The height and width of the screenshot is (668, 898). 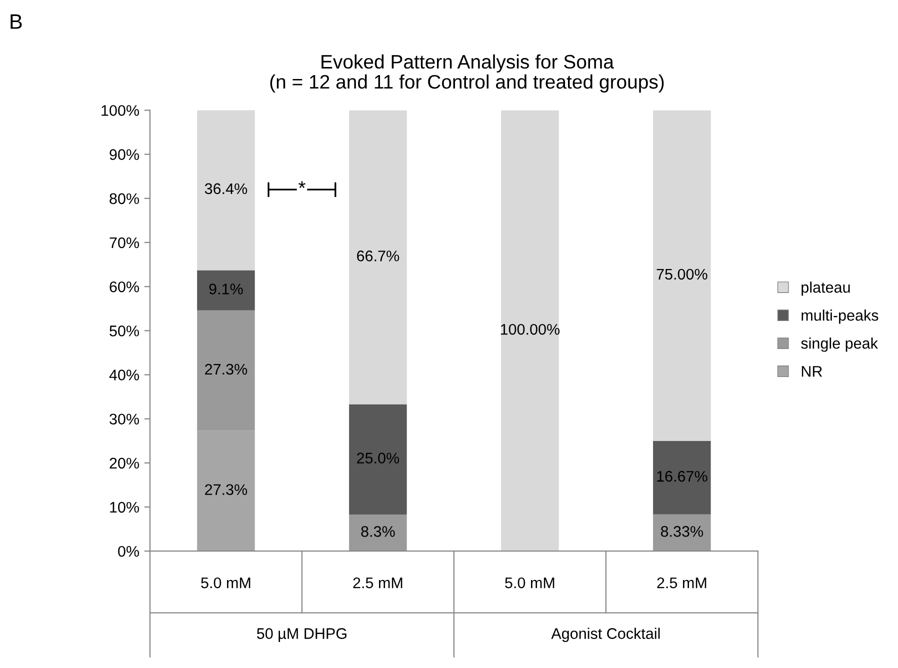 I want to click on chart-title: Evoked Pattern Analysis for Soma, so click(x=468, y=63).